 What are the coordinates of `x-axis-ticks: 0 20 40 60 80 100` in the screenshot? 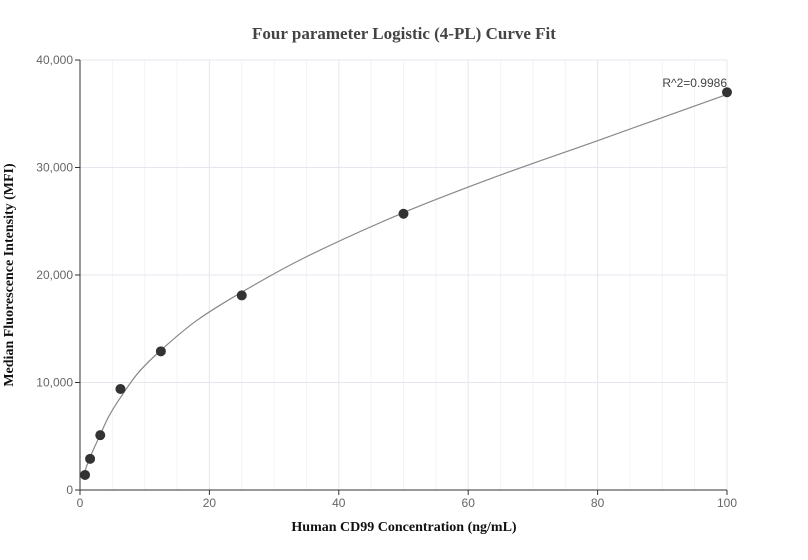 It's located at (407, 500).